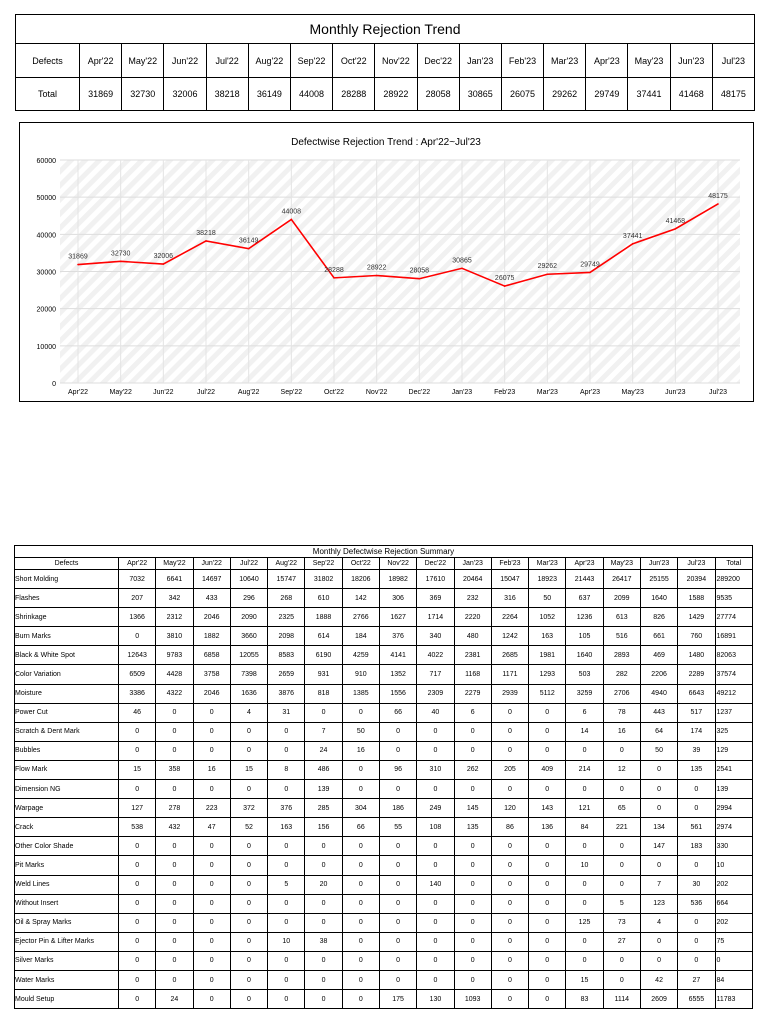 This screenshot has height=1024, width=768. What do you see at coordinates (733, 750) in the screenshot?
I see `defect-total-cell: 129` at bounding box center [733, 750].